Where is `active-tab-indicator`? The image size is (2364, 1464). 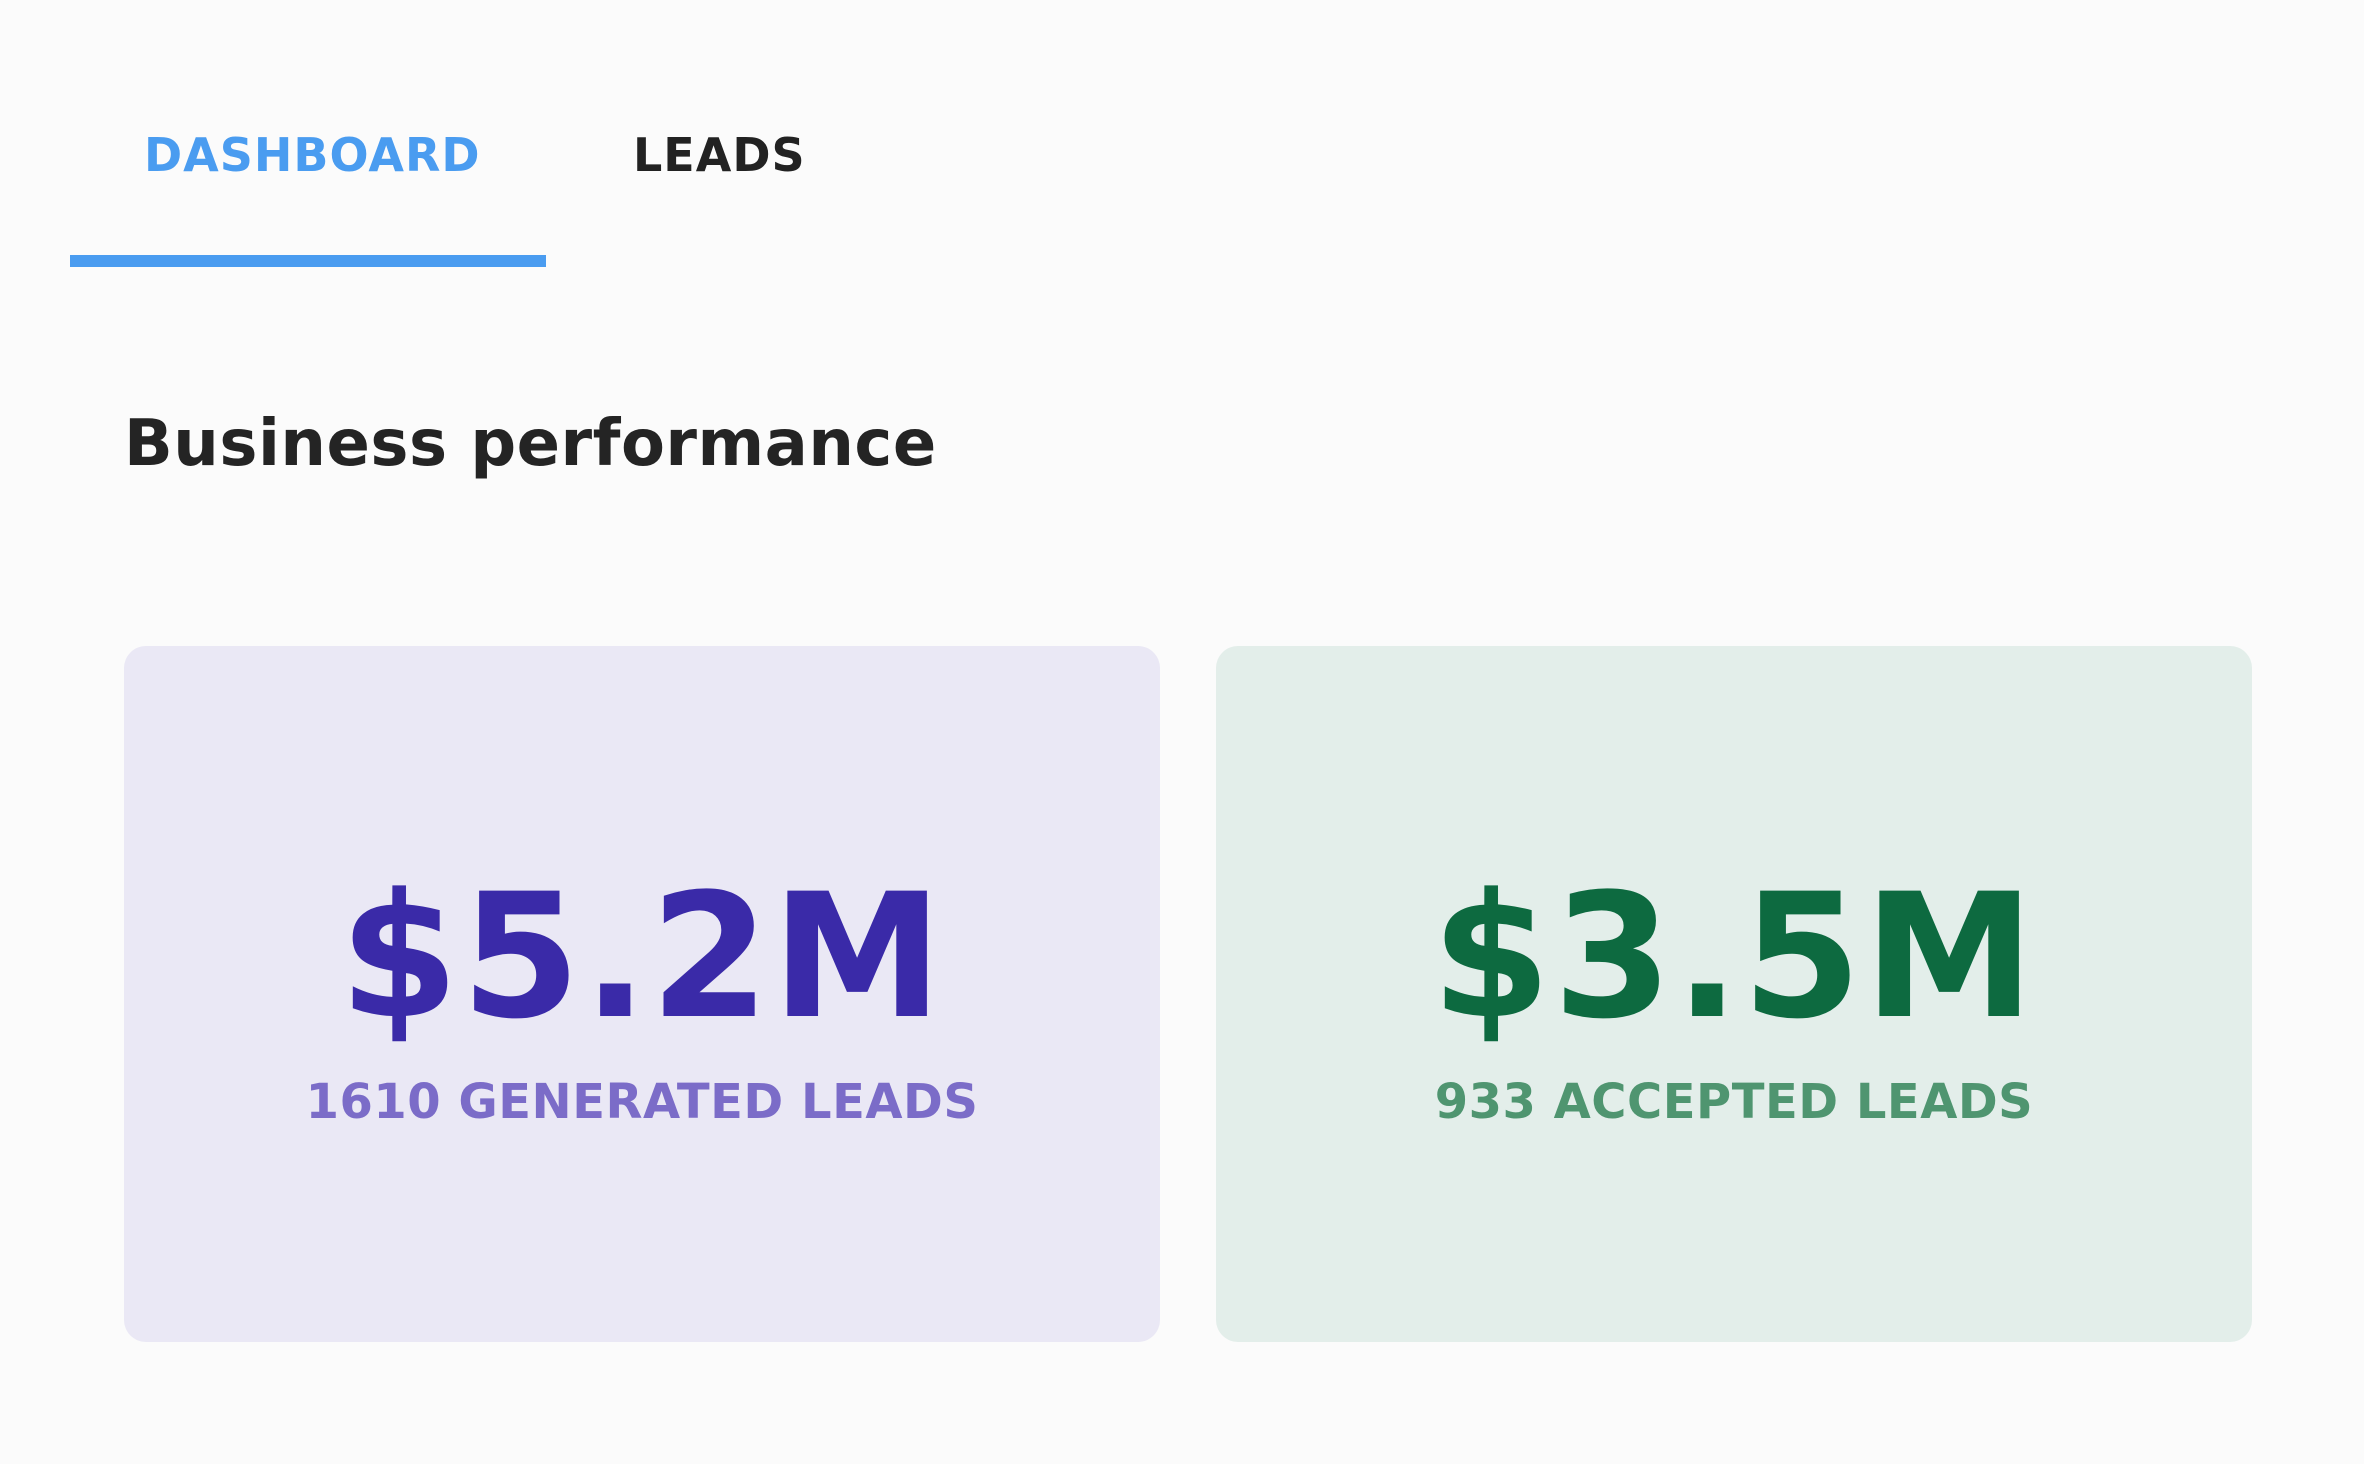 active-tab-indicator is located at coordinates (308, 261).